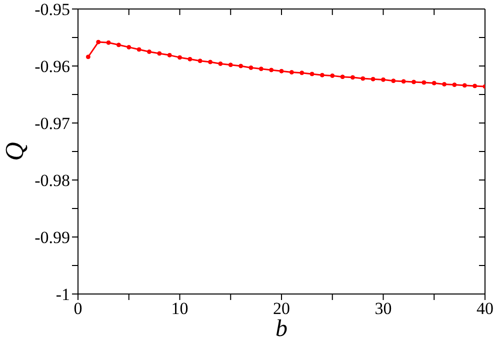  What do you see at coordinates (52, 238) in the screenshot?
I see `y-tick-label: -0.99` at bounding box center [52, 238].